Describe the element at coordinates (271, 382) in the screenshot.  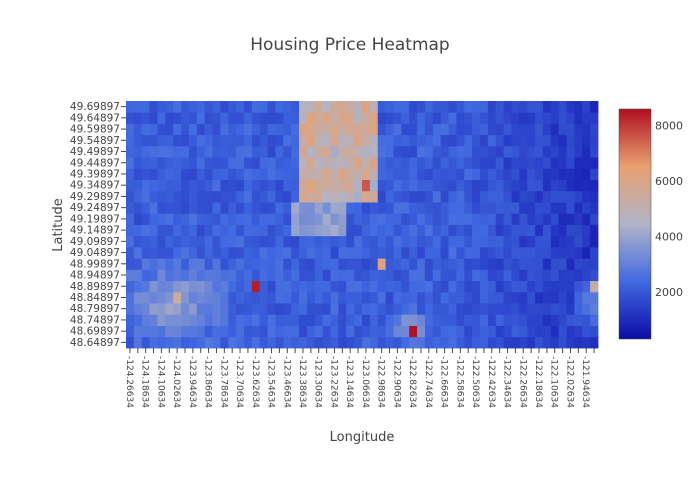
I see `x-tick-label: -123.54634` at that location.